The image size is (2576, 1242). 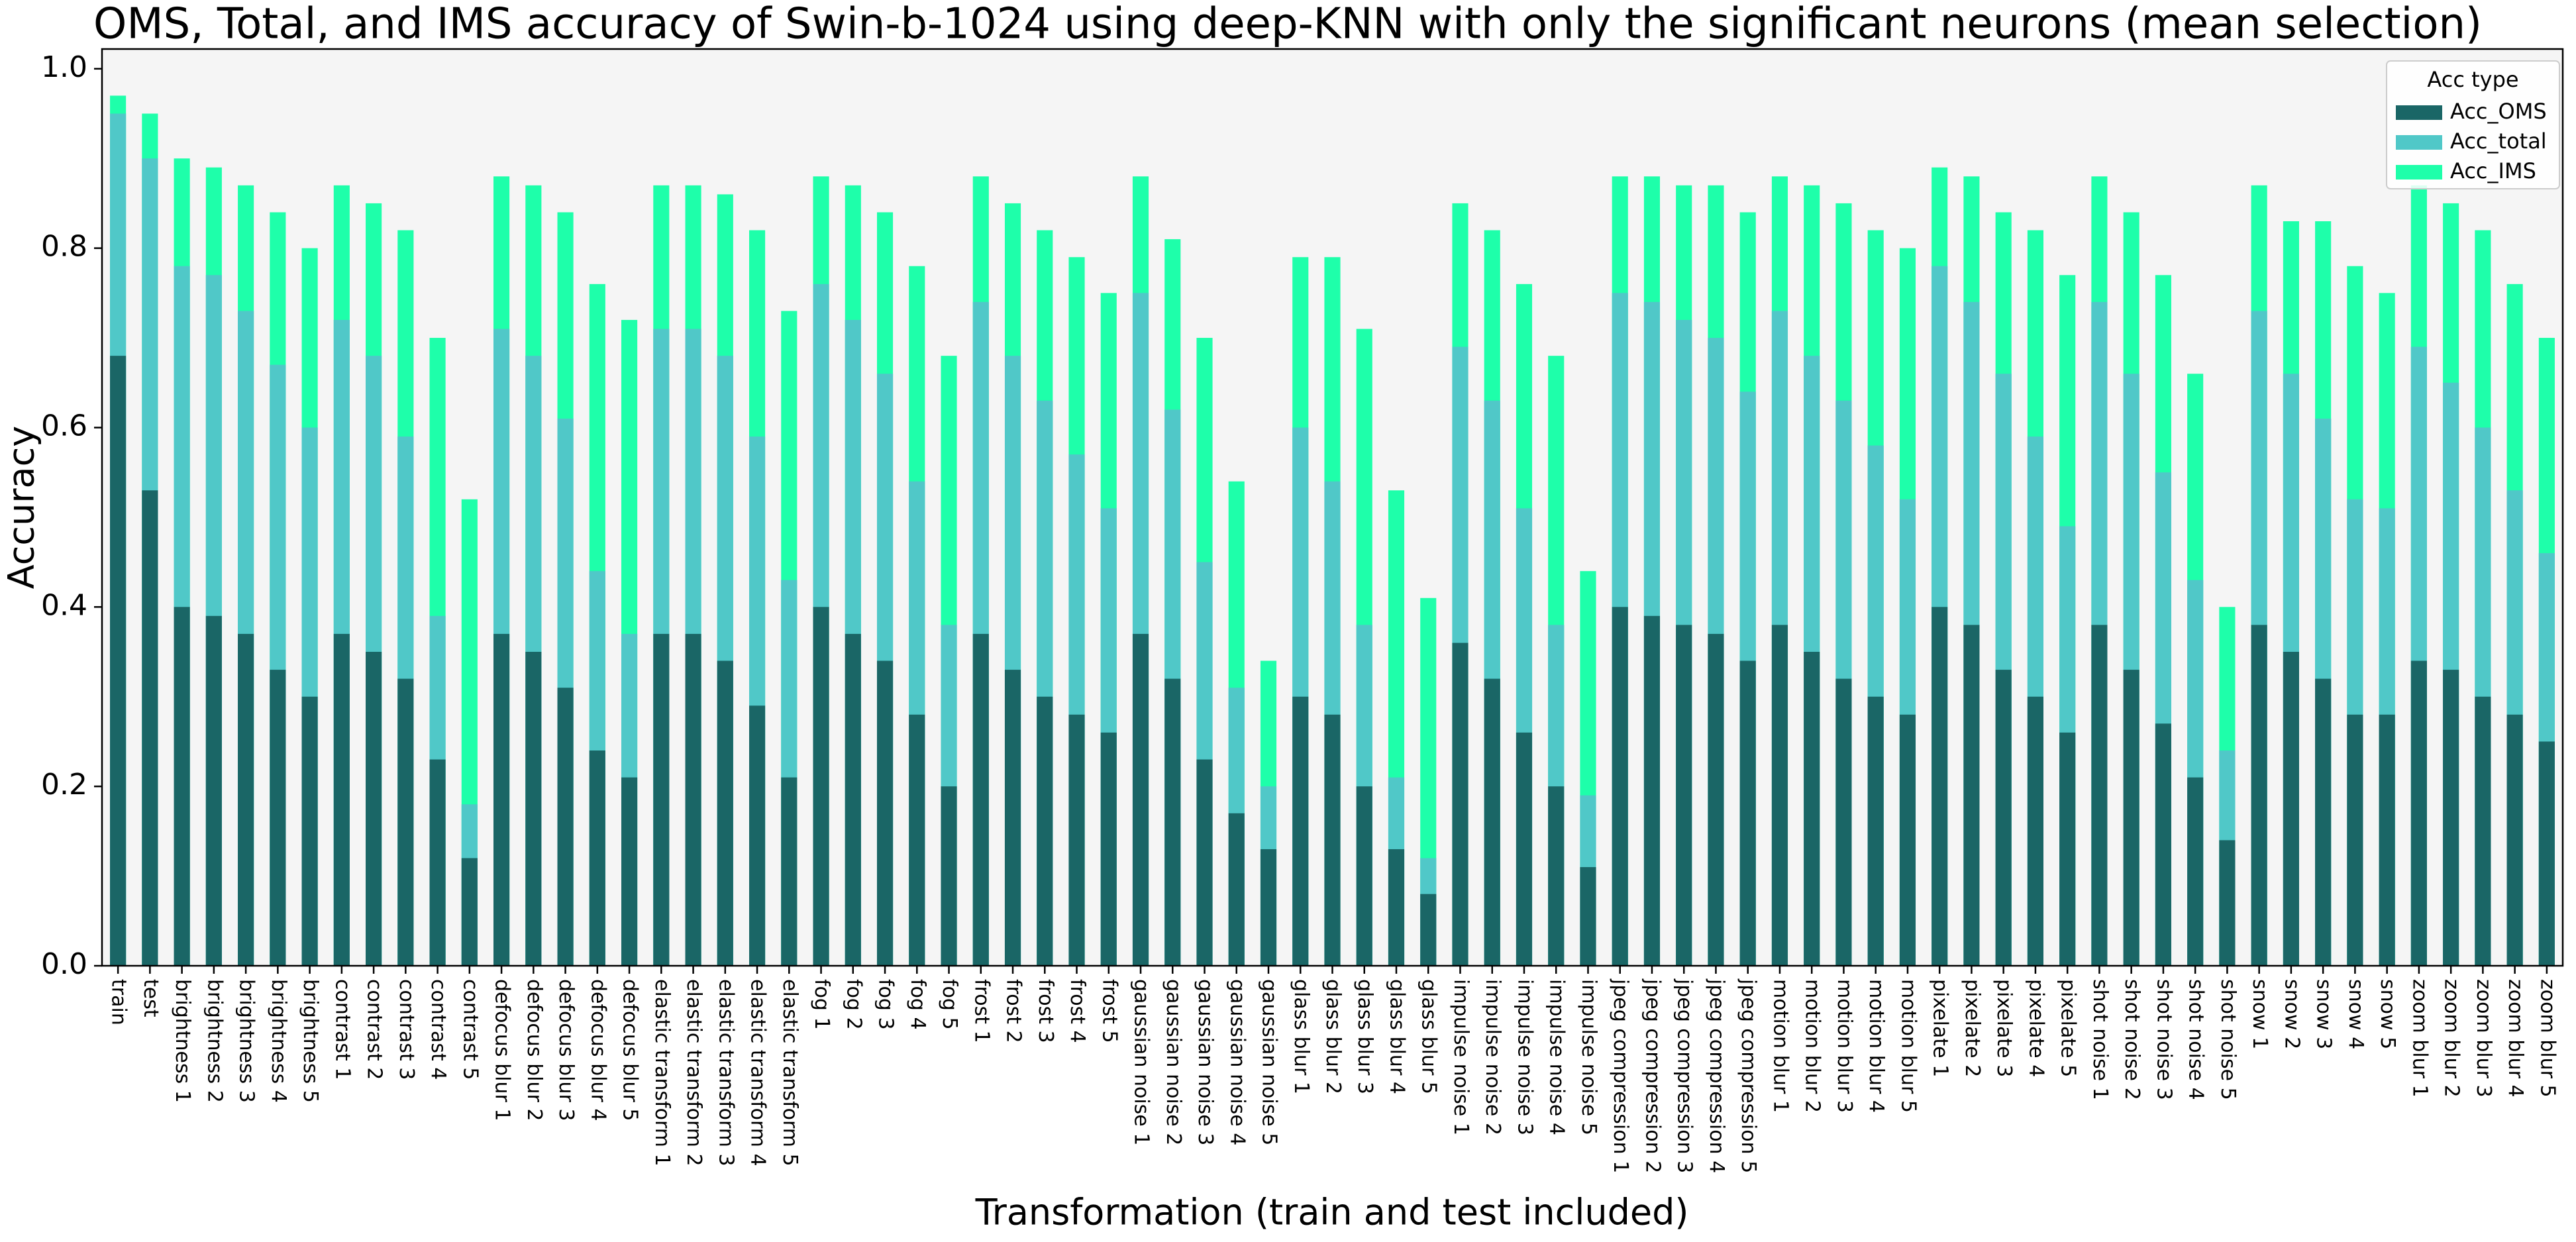 I want to click on x-tick-label: glass blur 3, so click(x=1364, y=1036).